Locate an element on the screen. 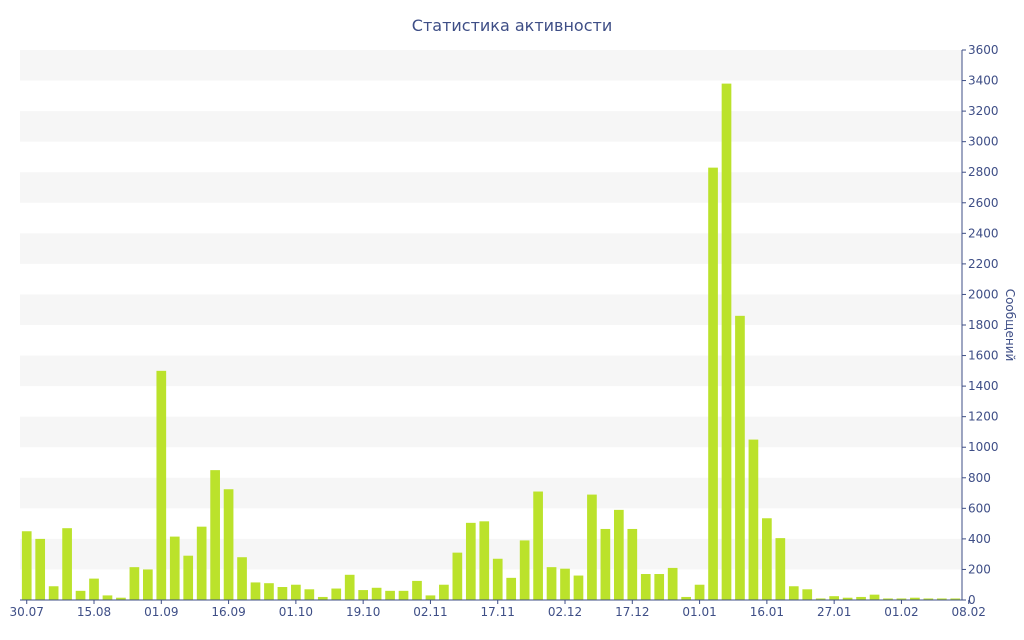 The height and width of the screenshot is (640, 1024). x-tick-label: 19.10 is located at coordinates (363, 612).